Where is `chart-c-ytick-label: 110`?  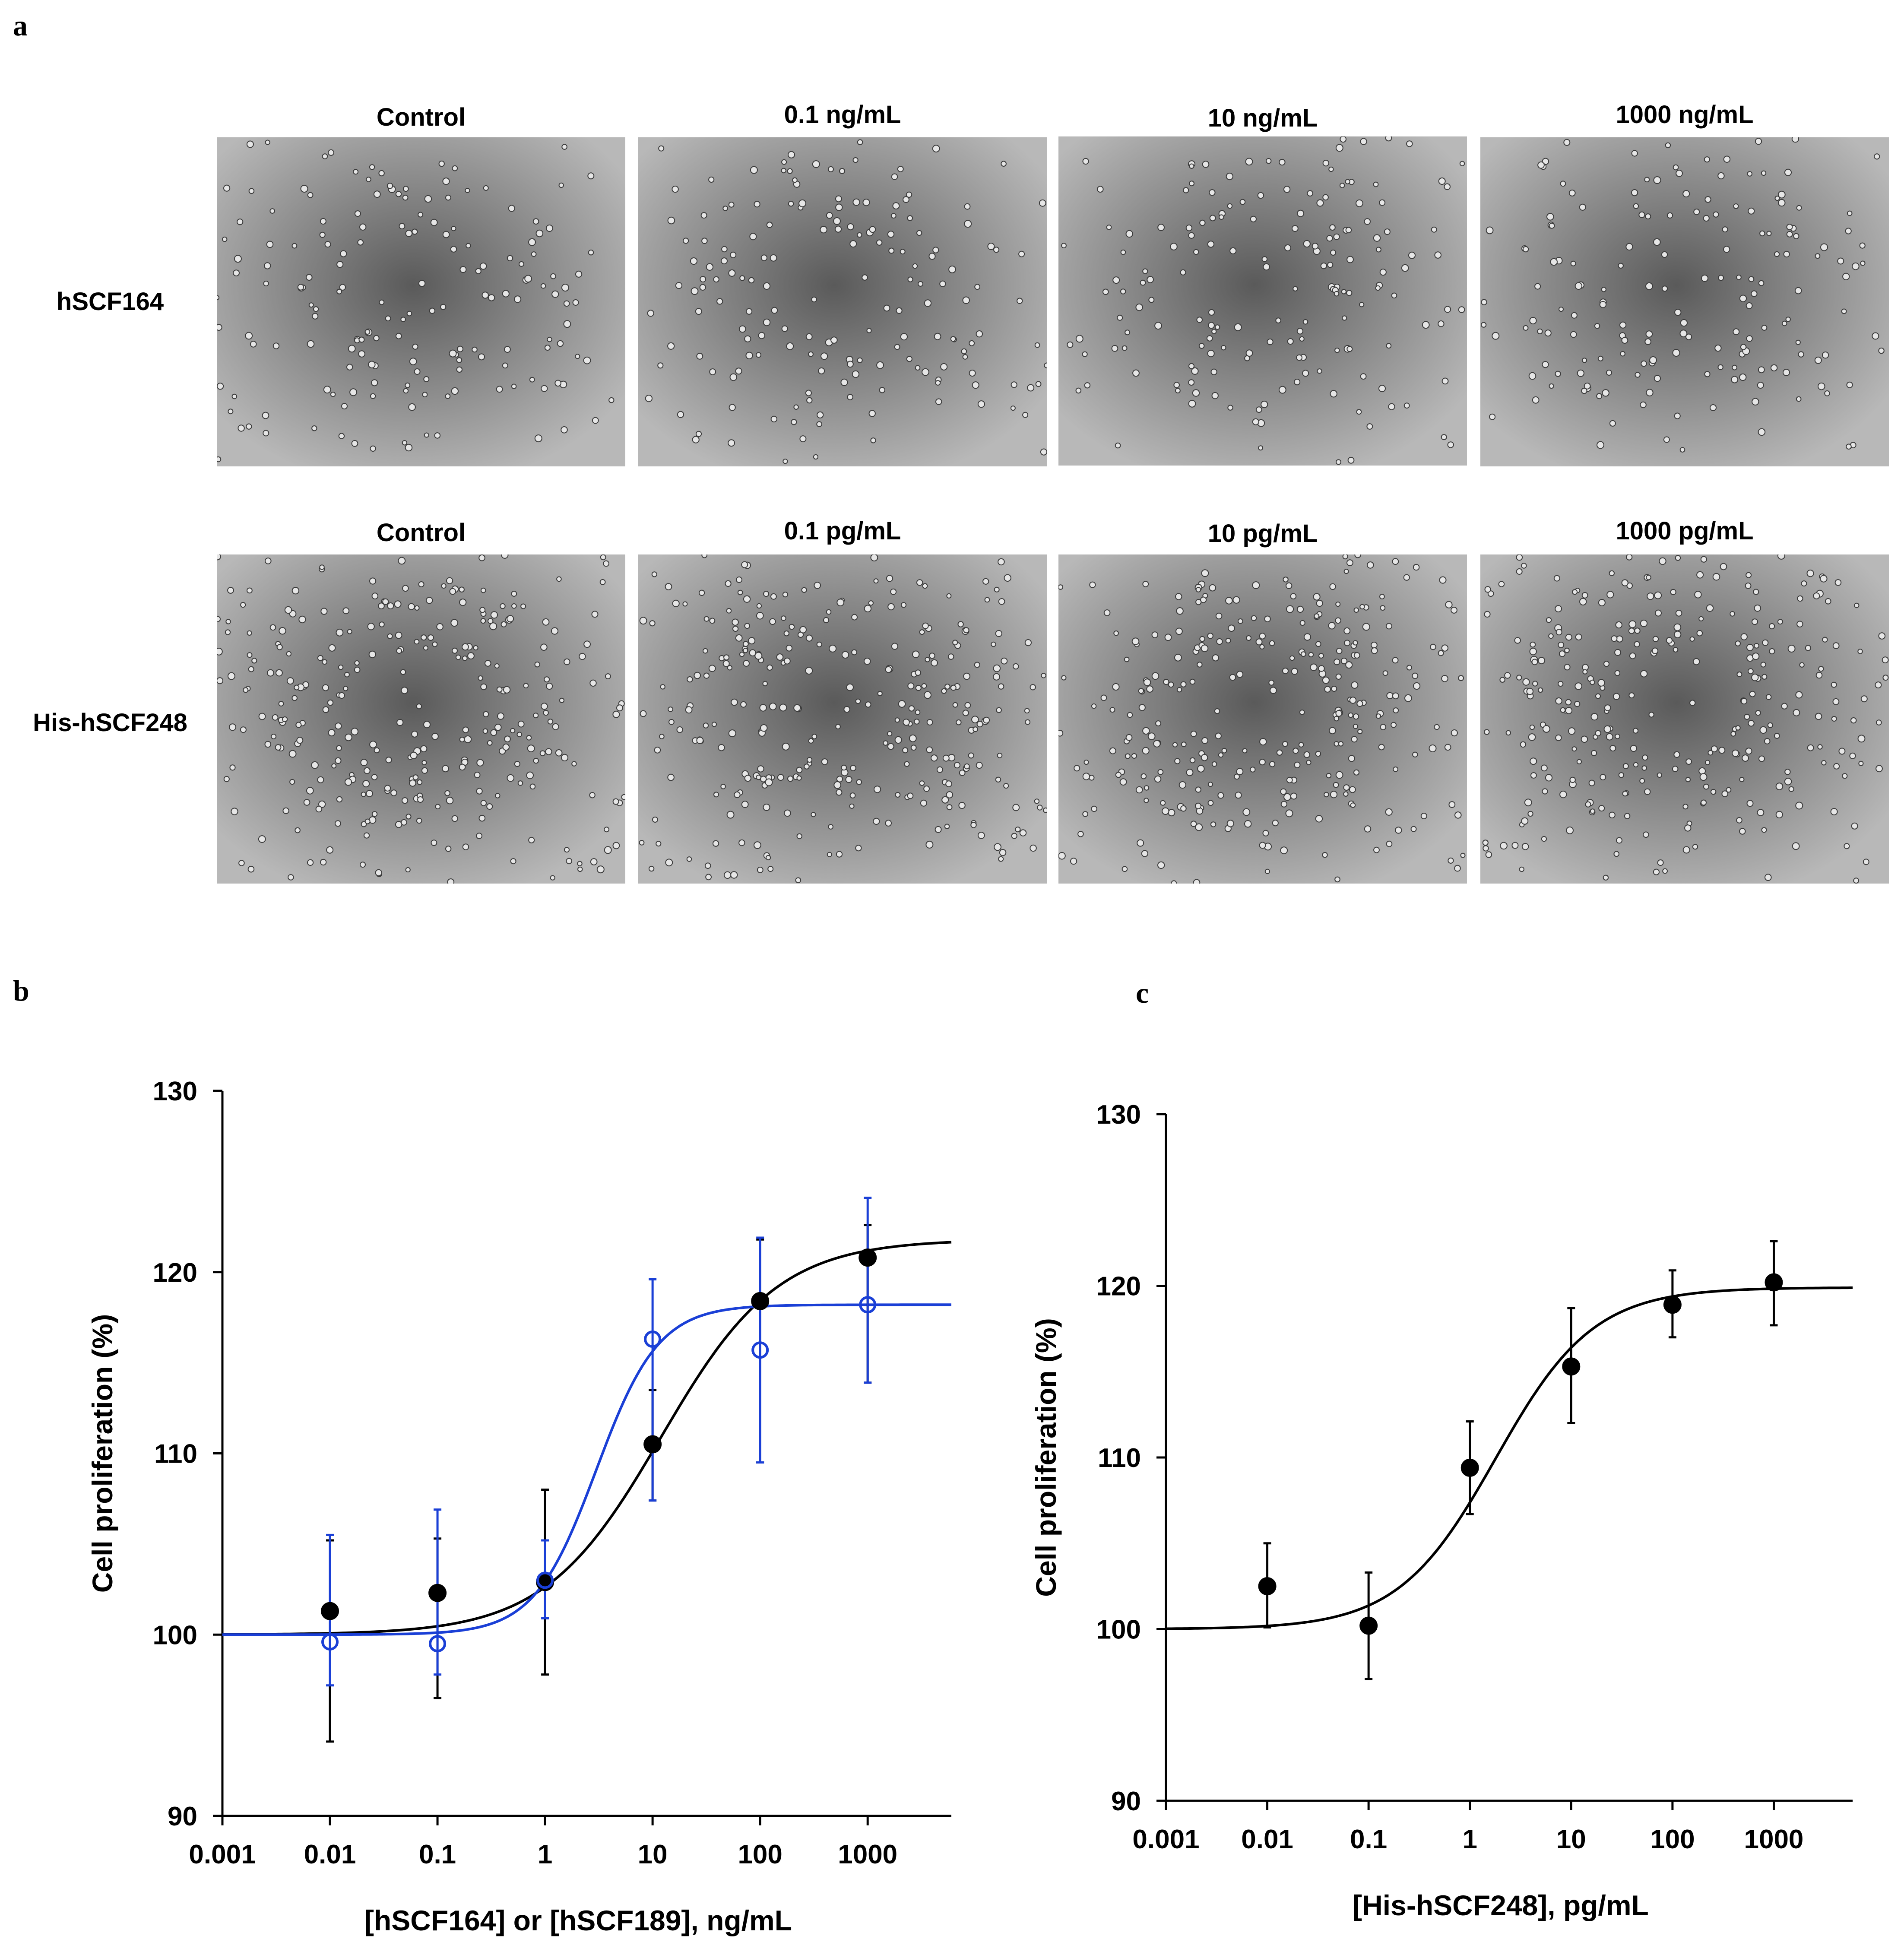 chart-c-ytick-label: 110 is located at coordinates (1119, 1458).